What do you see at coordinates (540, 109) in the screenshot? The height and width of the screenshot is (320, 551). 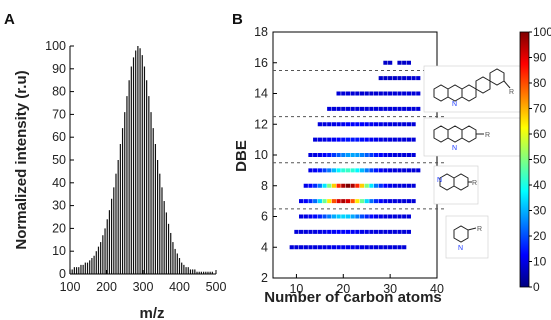 I see `colorbar-tick-label: 70` at bounding box center [540, 109].